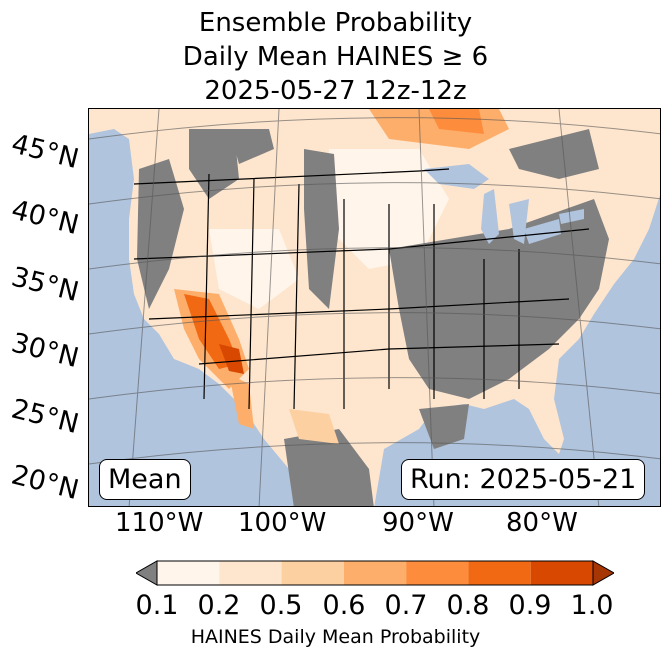 This screenshot has width=671, height=658. Describe the element at coordinates (45, 351) in the screenshot. I see `lat-label-30: 30°N` at that location.